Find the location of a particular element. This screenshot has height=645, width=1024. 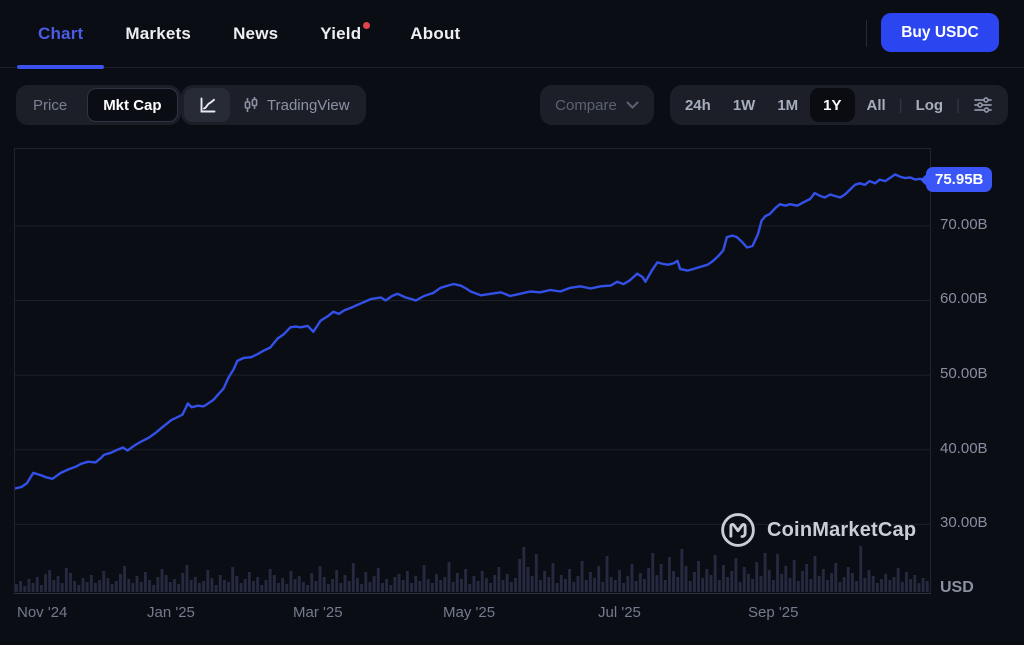

metric-option-price: Price is located at coordinates (50, 105).